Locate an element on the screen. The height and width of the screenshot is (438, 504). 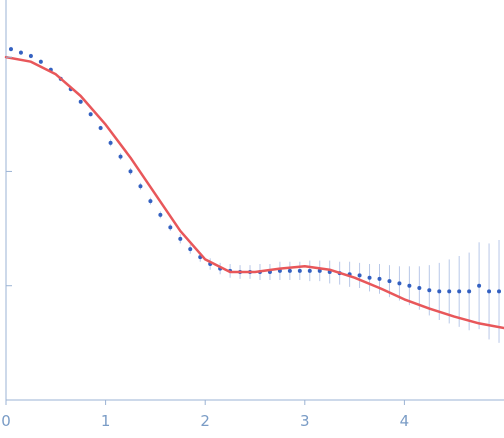
x-tick-label: 4 is located at coordinates (405, 421).